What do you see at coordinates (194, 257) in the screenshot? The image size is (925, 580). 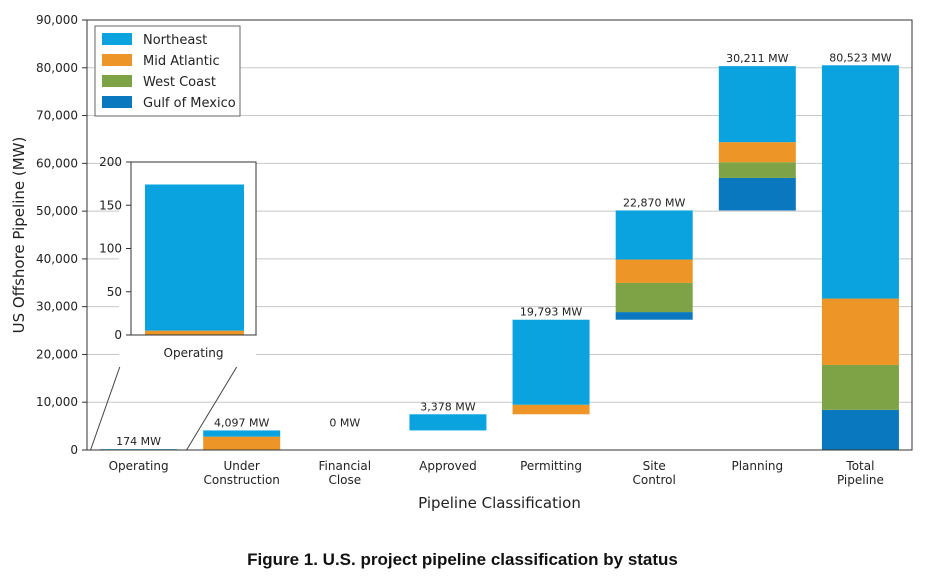 I see `inset-bar-northeast` at bounding box center [194, 257].